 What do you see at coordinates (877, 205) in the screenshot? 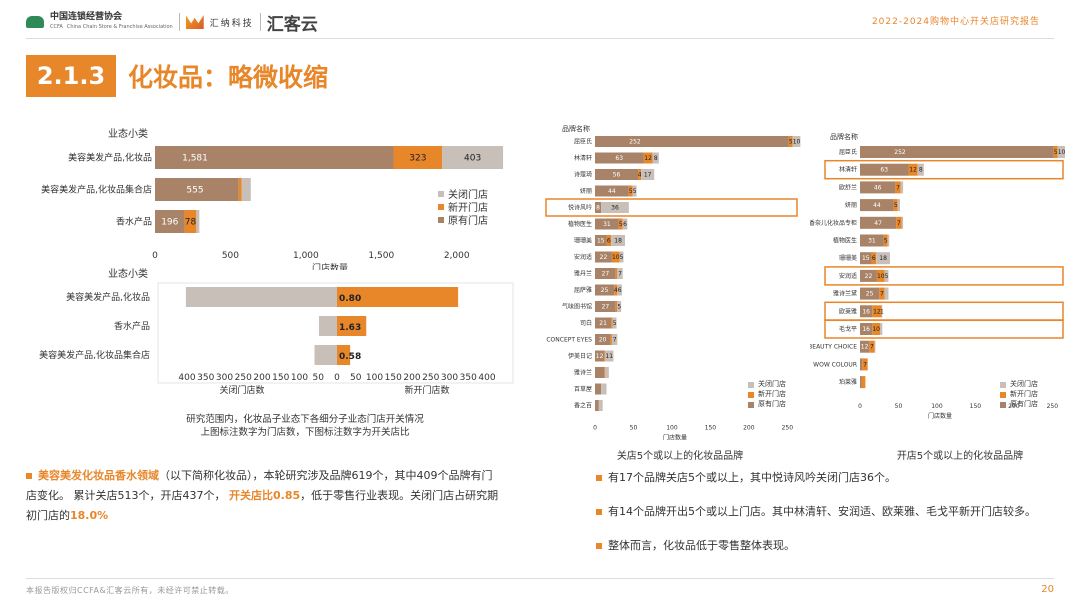
I see `data-label: 44` at bounding box center [877, 205].